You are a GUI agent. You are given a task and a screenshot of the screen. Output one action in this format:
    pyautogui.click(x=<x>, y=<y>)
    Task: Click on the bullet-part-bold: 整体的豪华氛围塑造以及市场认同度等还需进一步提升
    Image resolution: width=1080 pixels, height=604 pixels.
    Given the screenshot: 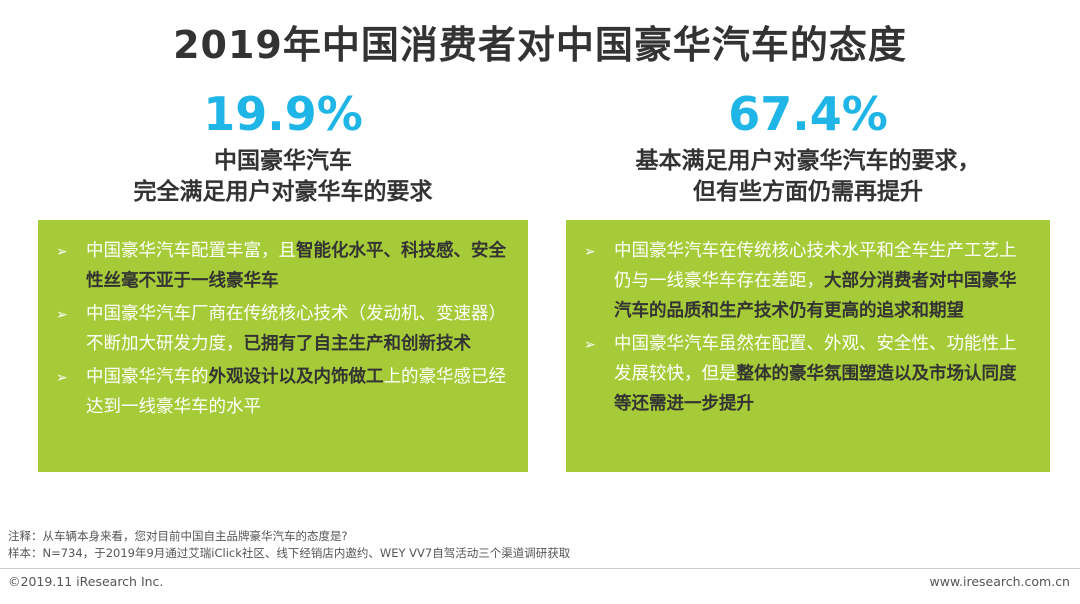 What is the action you would take?
    pyautogui.click(x=815, y=389)
    